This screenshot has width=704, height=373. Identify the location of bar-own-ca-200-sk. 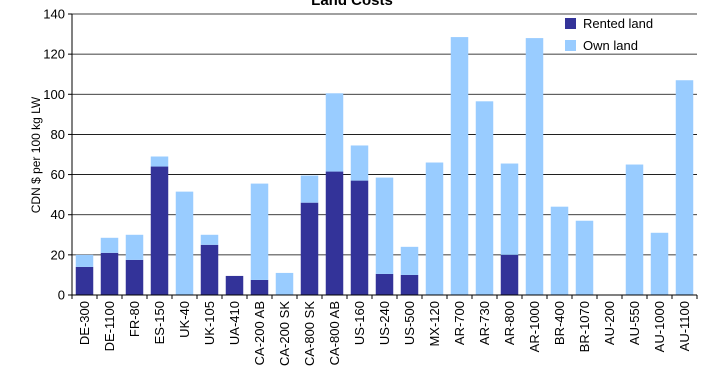
(284, 283).